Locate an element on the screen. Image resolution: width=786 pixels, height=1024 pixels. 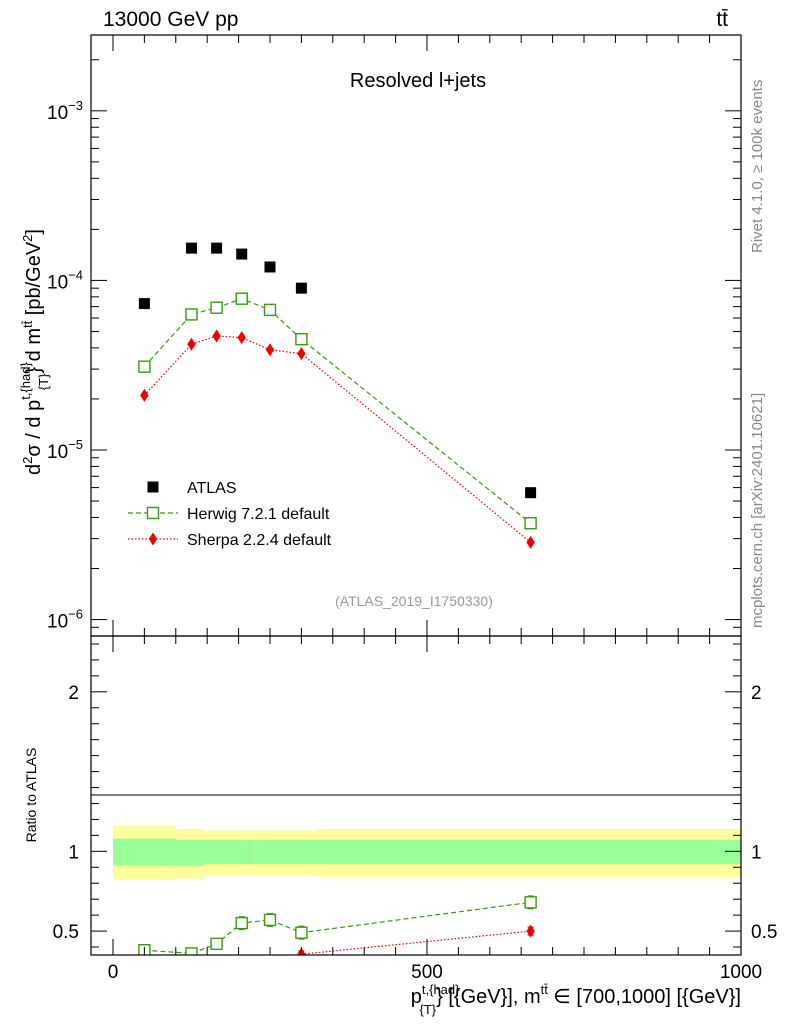
ratio-ylabel: Ratio to ATLAS is located at coordinates (31, 795).